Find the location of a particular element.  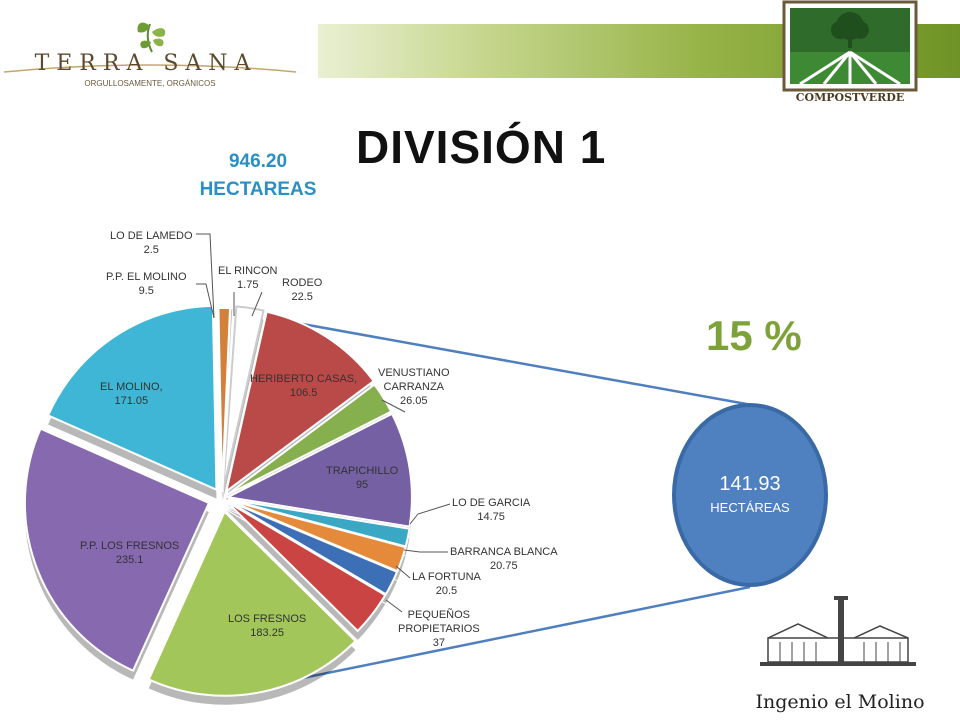

label-la-fortuna: LA FORTUNA 20.5 is located at coordinates (446, 584).